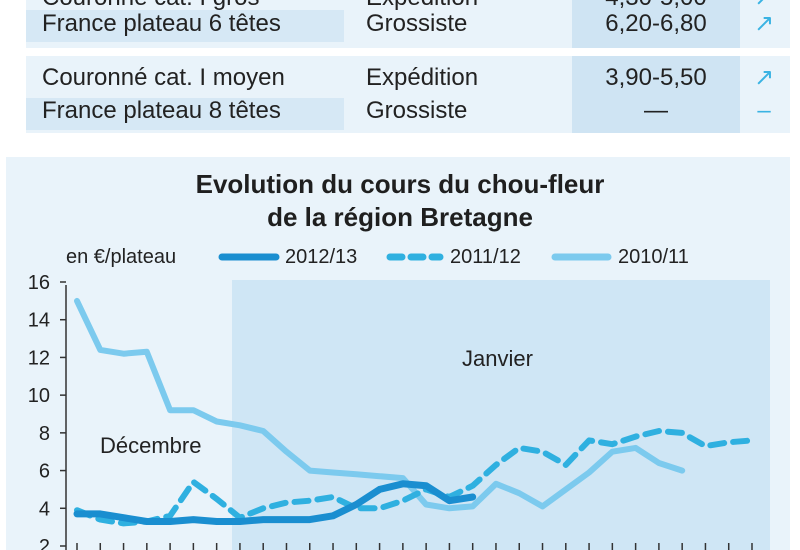 This screenshot has height=550, width=800. Describe the element at coordinates (656, 110) in the screenshot. I see `row-price: —` at that location.